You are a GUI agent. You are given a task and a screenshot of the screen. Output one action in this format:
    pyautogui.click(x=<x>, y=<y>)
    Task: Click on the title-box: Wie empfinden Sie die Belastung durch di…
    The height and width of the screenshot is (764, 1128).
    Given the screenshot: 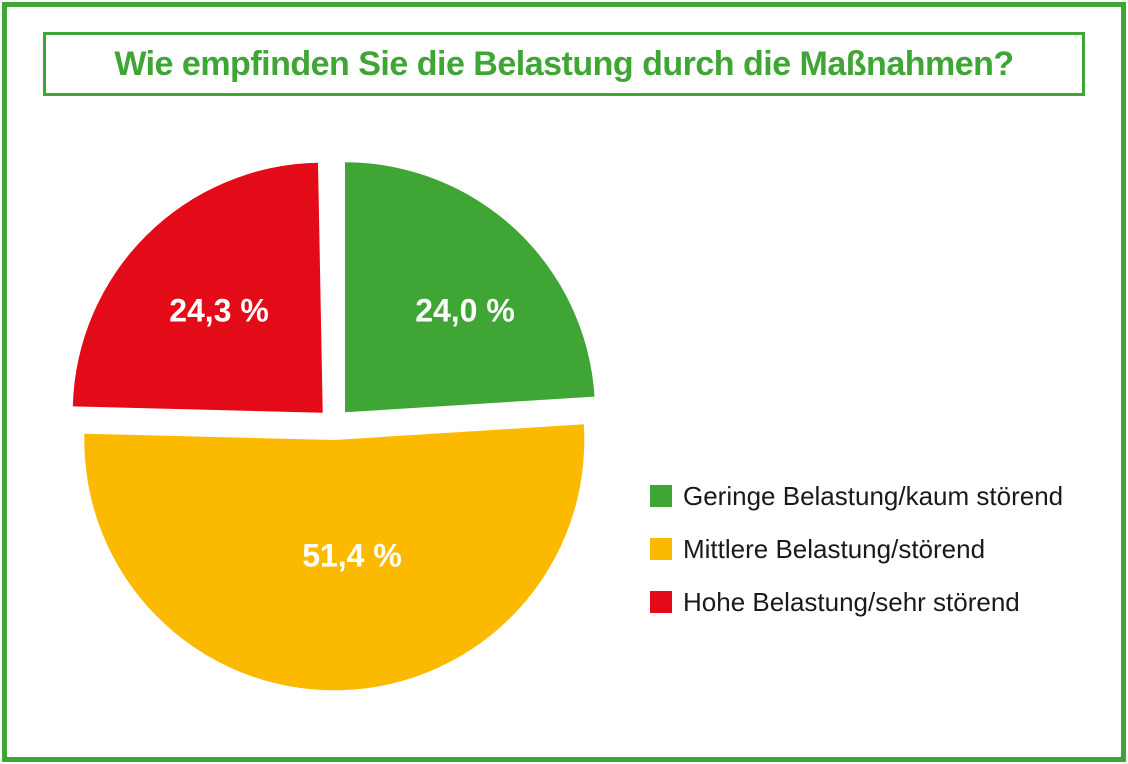 What is the action you would take?
    pyautogui.click(x=564, y=64)
    